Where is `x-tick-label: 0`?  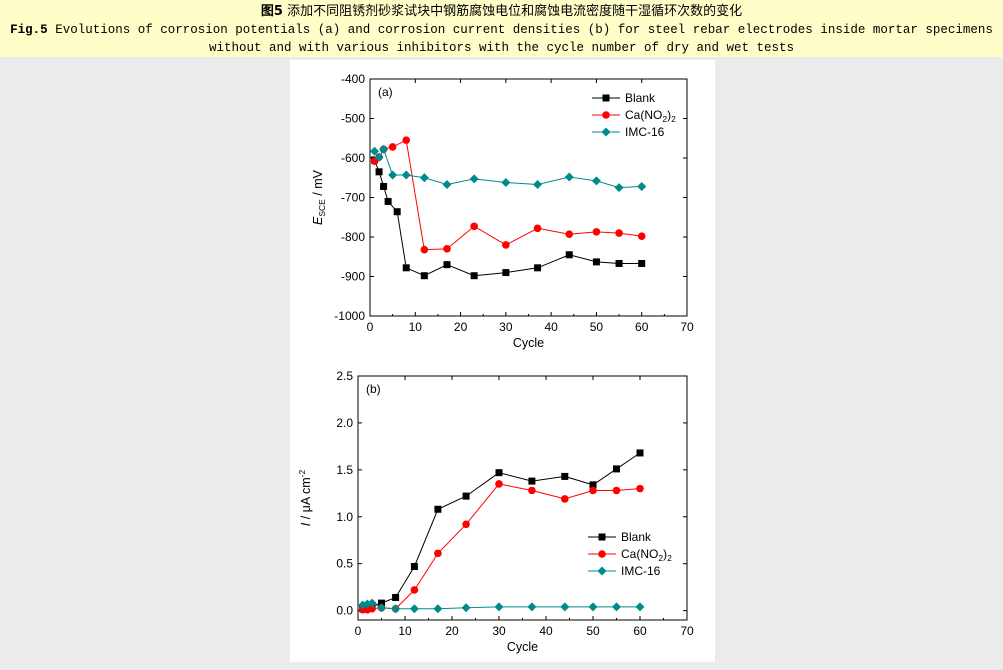
x-tick-label: 0 is located at coordinates (370, 327).